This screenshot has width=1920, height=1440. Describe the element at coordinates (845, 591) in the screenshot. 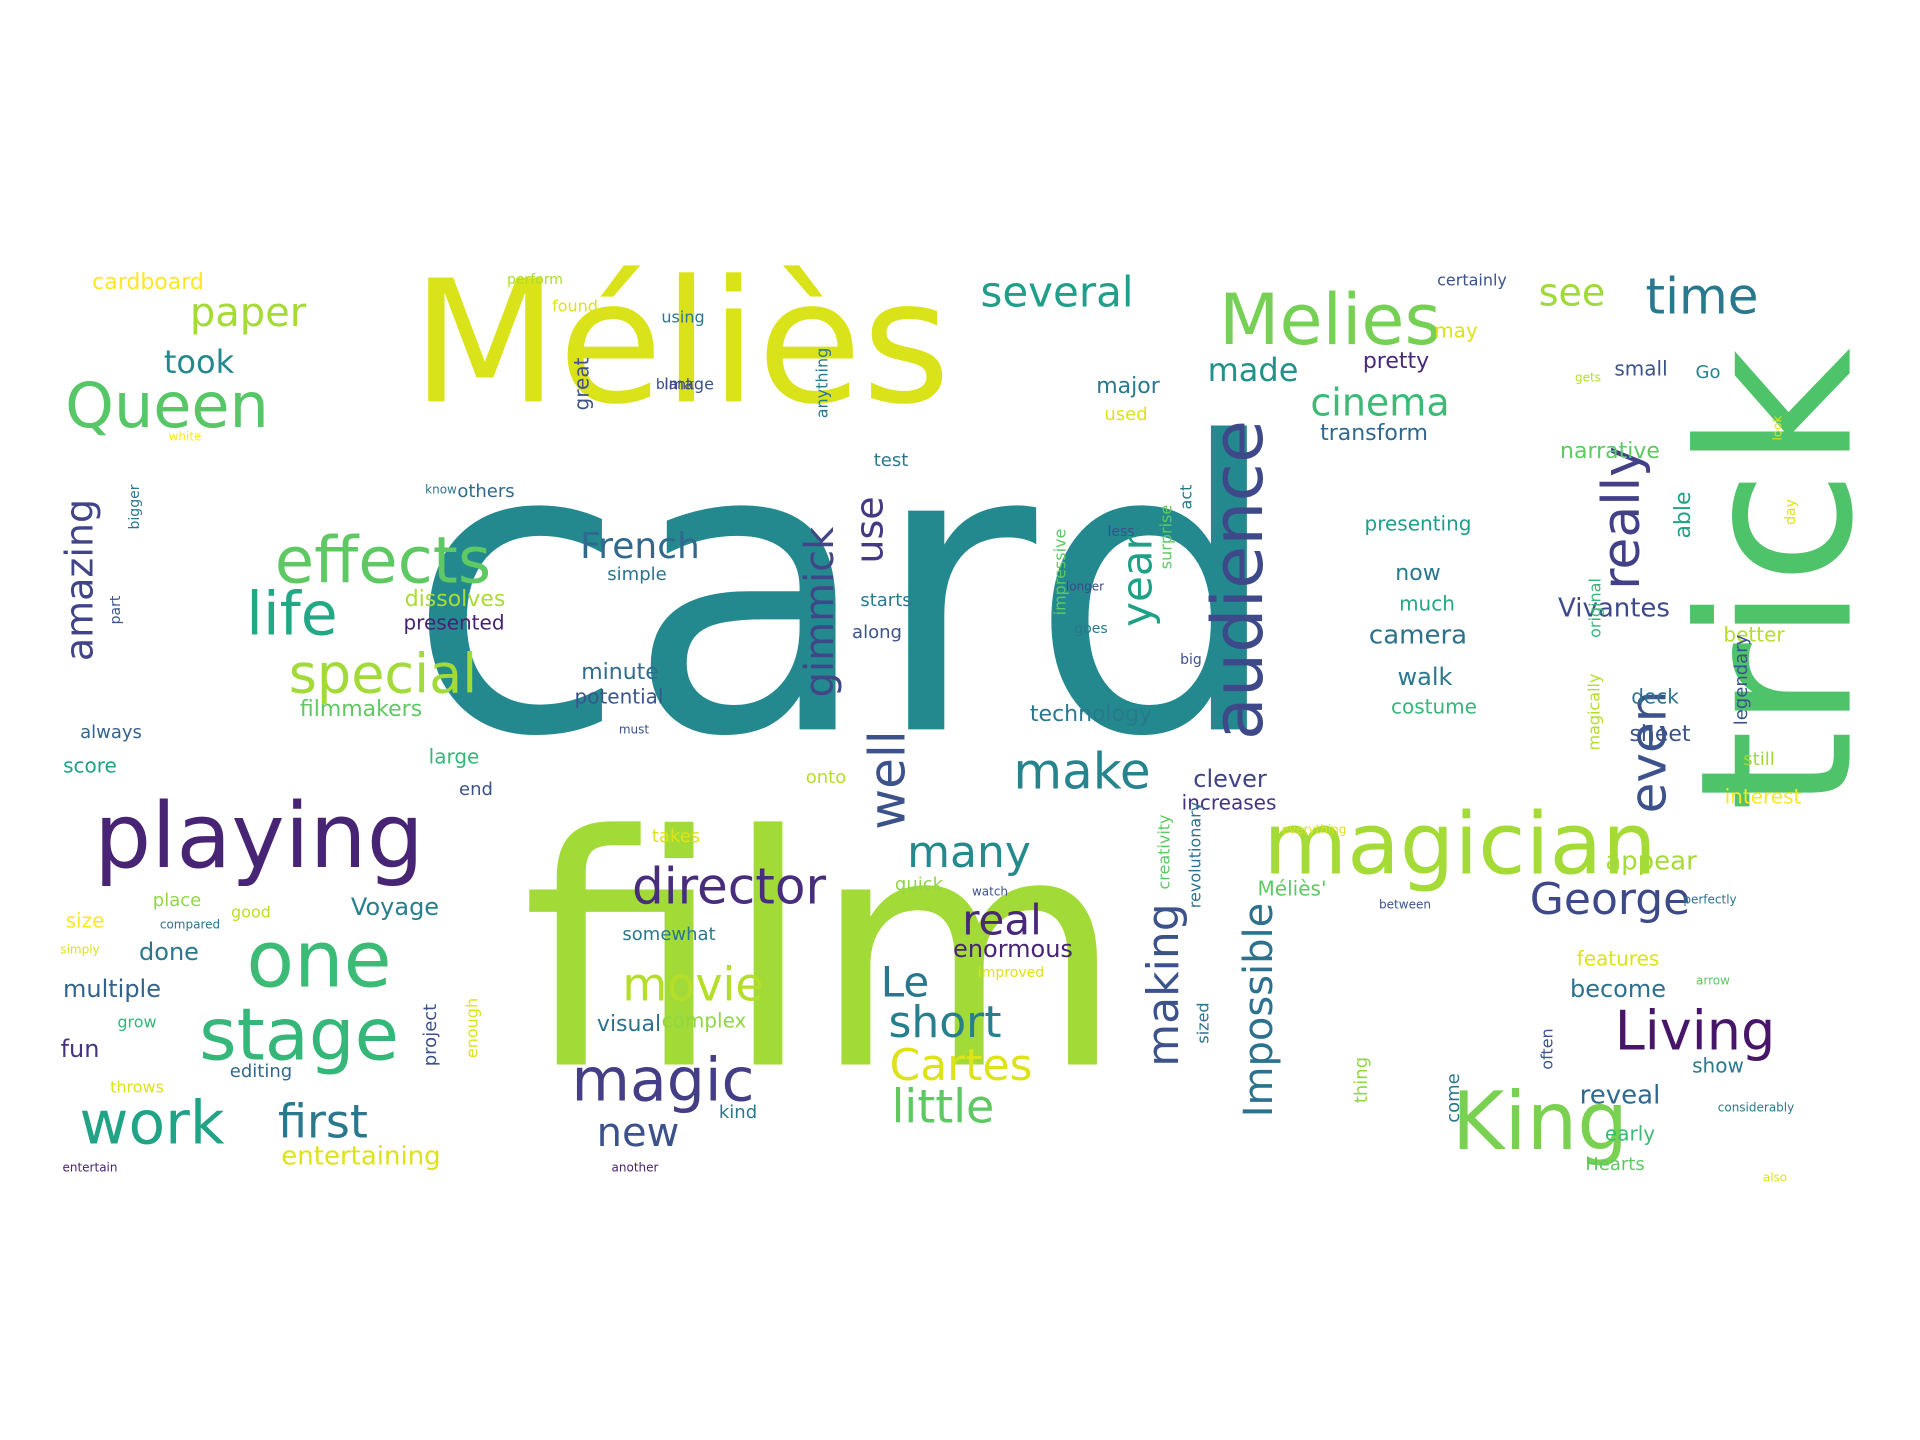

I see `cloud-word: card` at that location.